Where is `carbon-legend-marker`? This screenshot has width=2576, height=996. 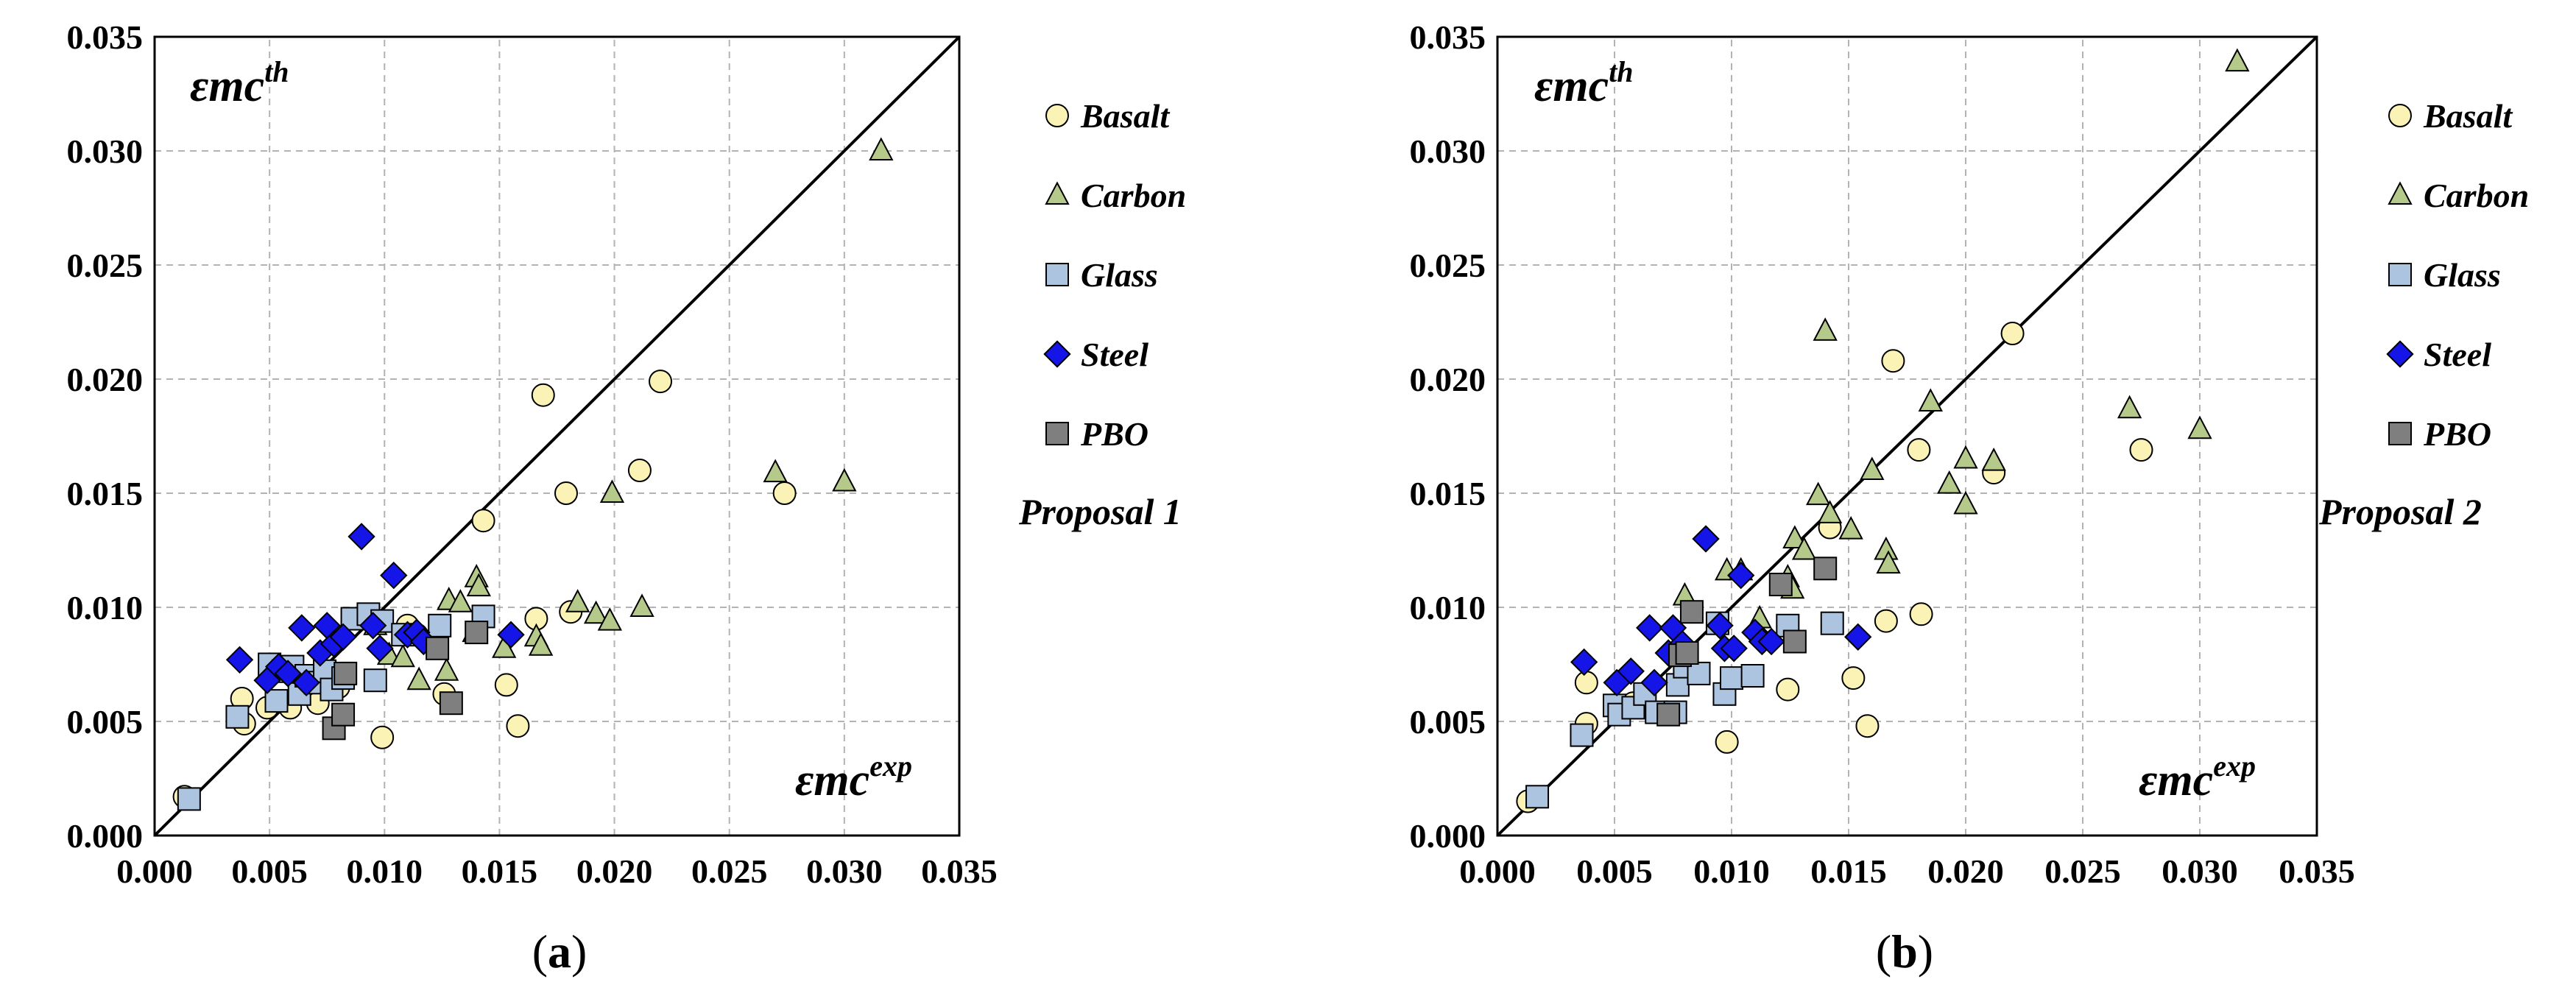 carbon-legend-marker is located at coordinates (1057, 193).